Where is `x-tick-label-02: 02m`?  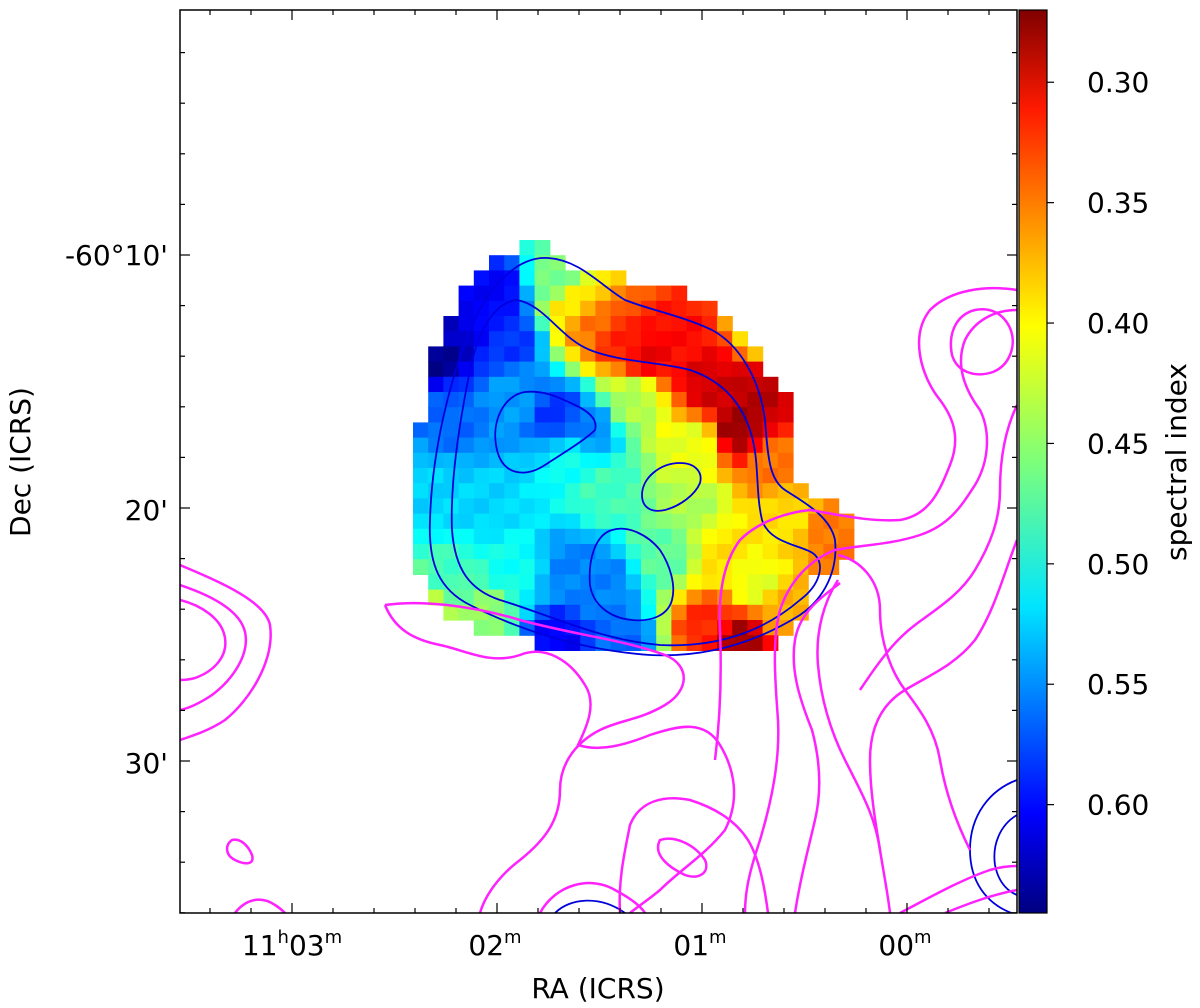 x-tick-label-02: 02m is located at coordinates (494, 944).